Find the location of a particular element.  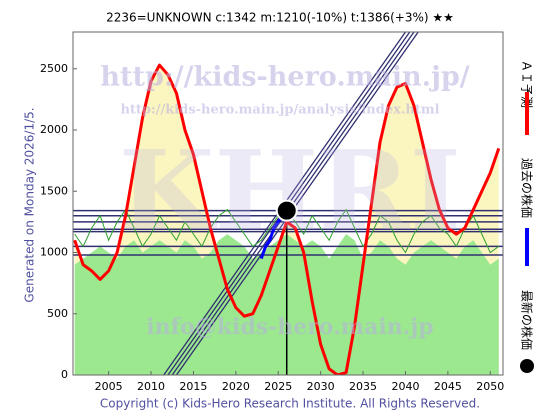

latest-point is located at coordinates (286, 210).